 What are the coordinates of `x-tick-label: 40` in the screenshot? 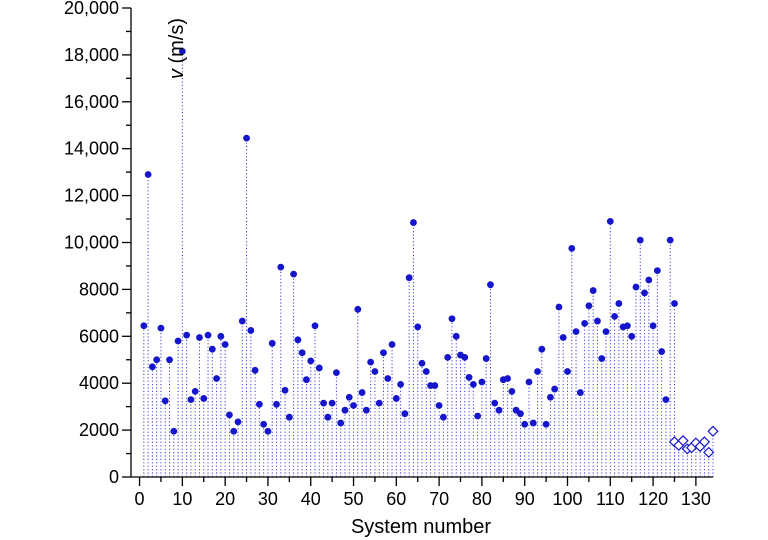 It's located at (311, 499).